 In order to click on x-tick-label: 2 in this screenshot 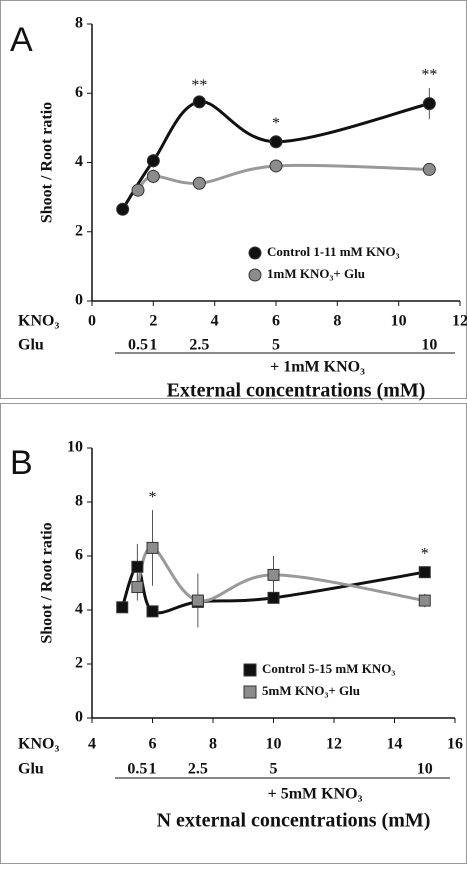, I will do `click(153, 321)`.